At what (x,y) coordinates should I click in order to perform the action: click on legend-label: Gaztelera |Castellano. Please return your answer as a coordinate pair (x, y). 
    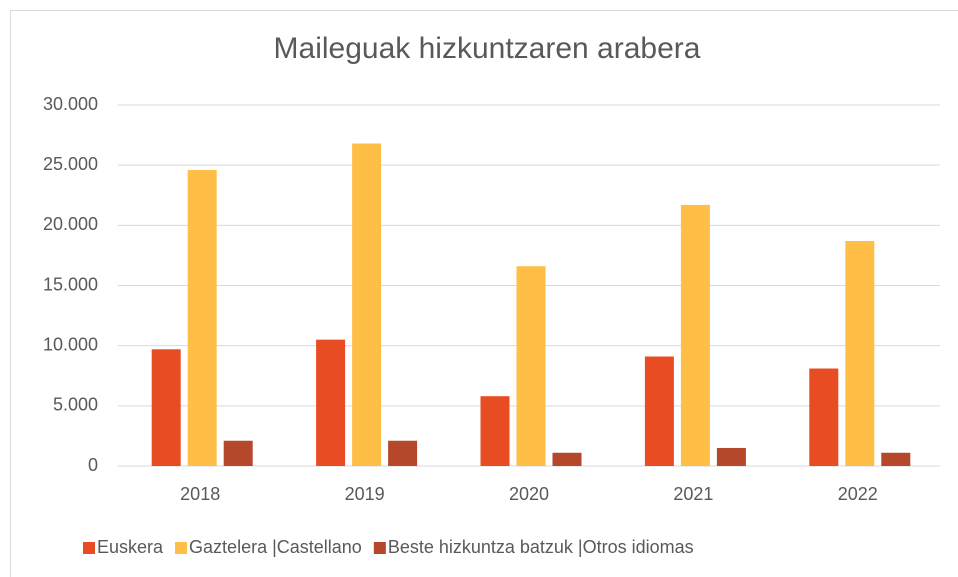
    Looking at the image, I should click on (275, 547).